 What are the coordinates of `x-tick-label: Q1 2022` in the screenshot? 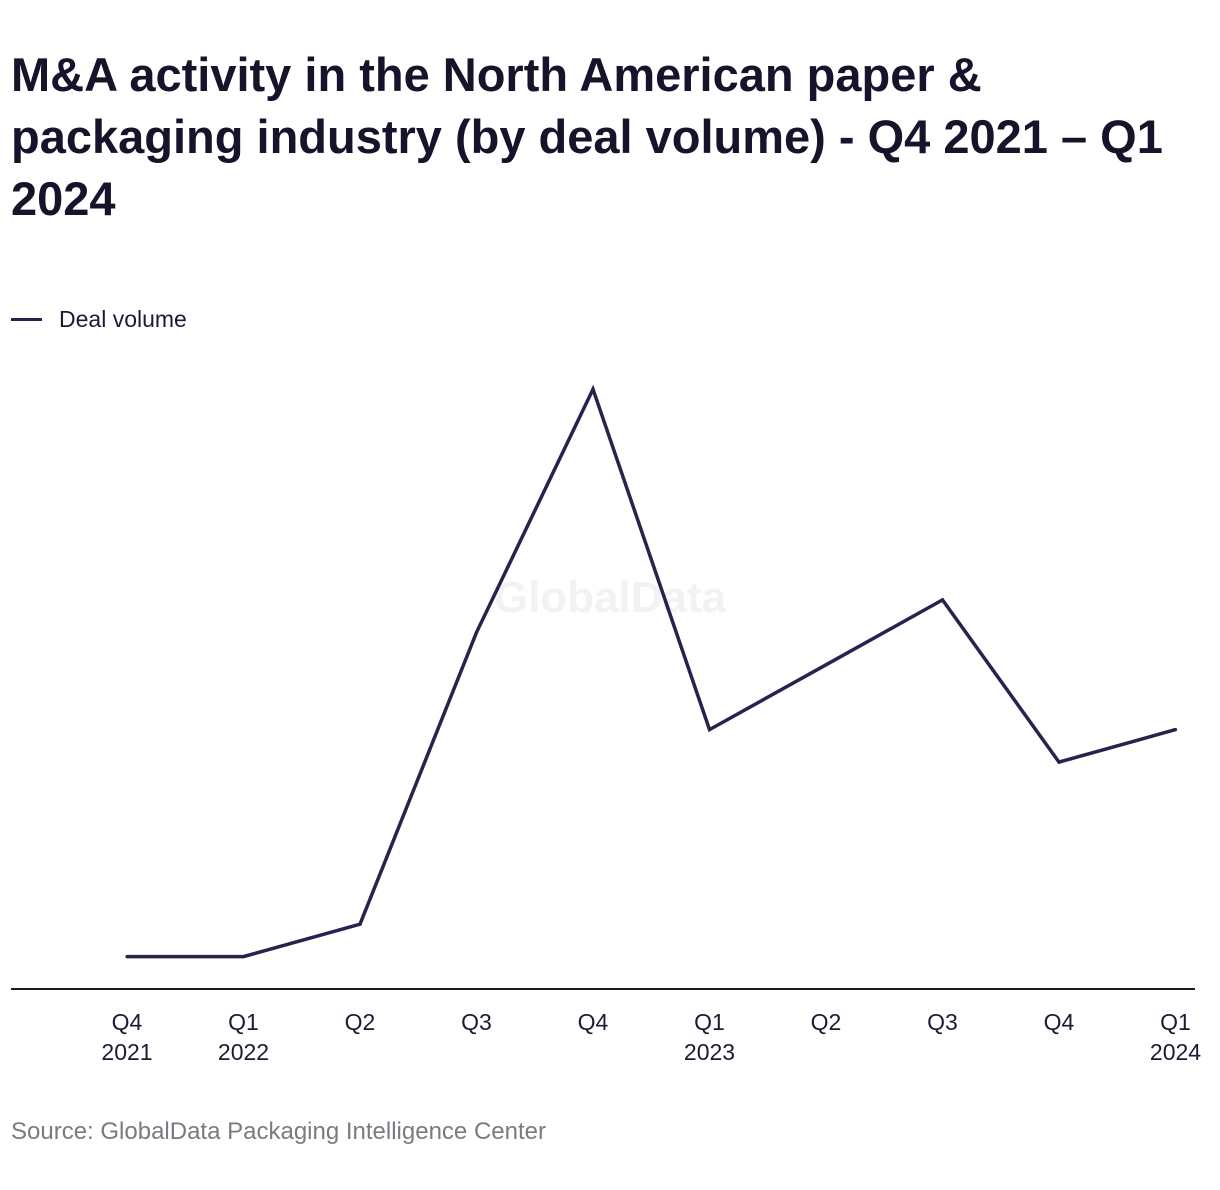 It's located at (243, 1037).